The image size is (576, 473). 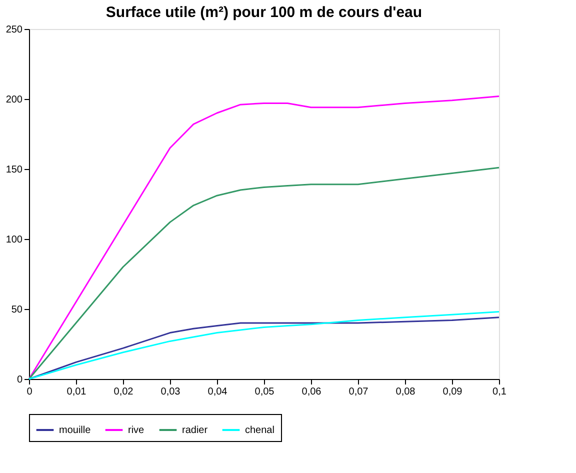 I want to click on legend-label: chenal, so click(x=259, y=430).